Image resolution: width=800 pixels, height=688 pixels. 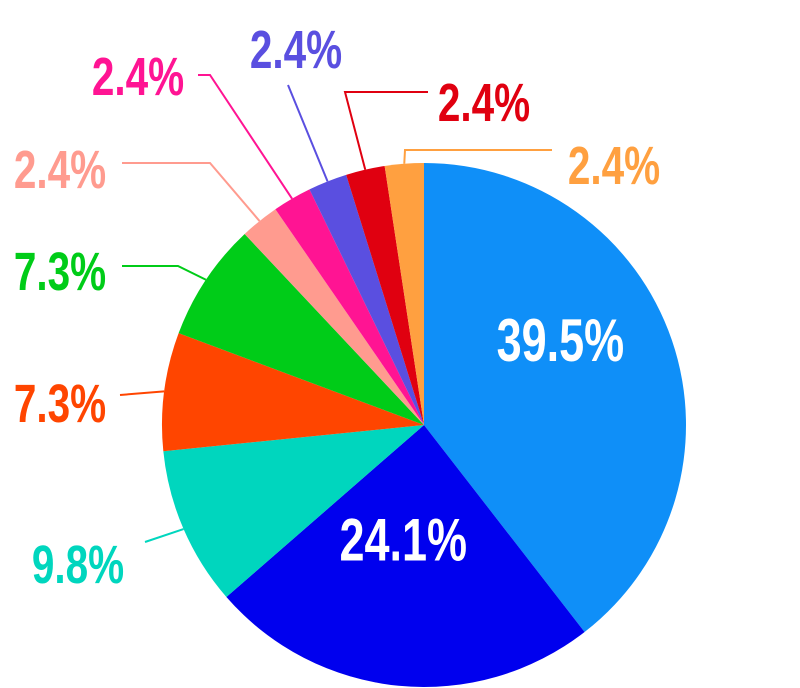 What do you see at coordinates (561, 341) in the screenshot?
I see `slice-label: 39.5%` at bounding box center [561, 341].